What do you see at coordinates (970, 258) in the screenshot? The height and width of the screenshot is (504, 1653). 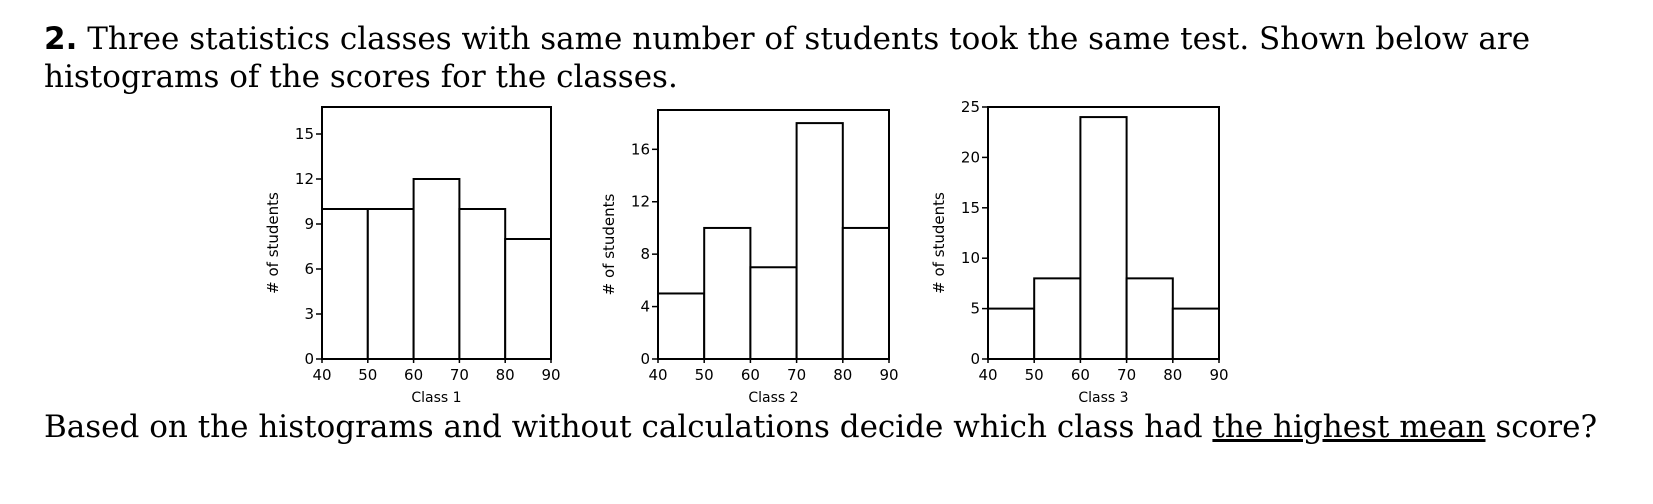 I see `y-tick-label: 10` at bounding box center [970, 258].